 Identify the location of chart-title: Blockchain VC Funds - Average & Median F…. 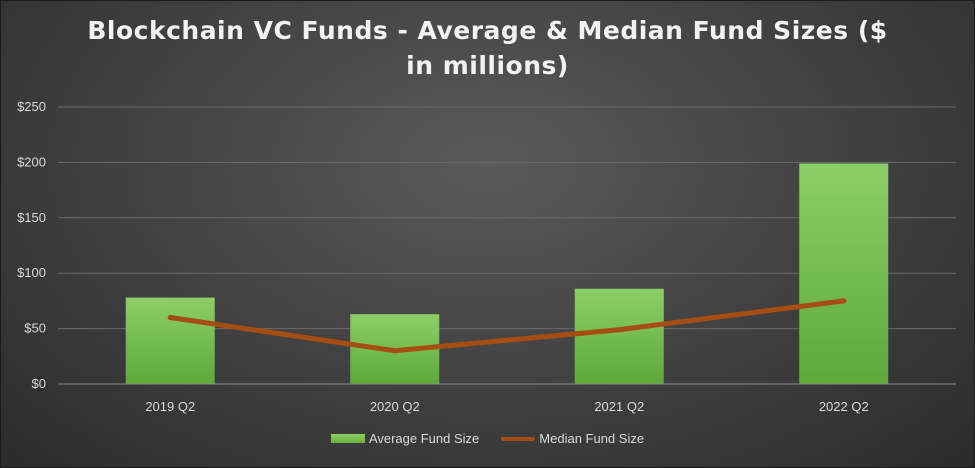
(487, 48).